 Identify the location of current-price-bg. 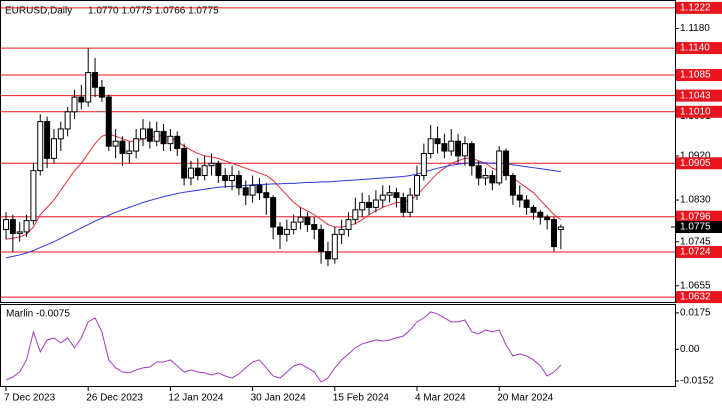
(699, 227).